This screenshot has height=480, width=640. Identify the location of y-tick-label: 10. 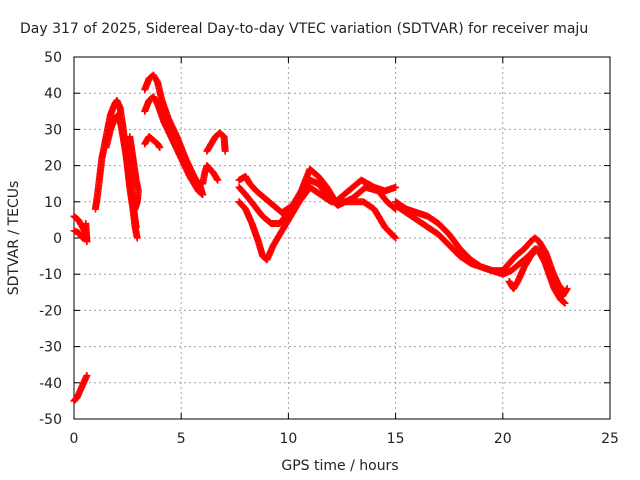
(53, 203).